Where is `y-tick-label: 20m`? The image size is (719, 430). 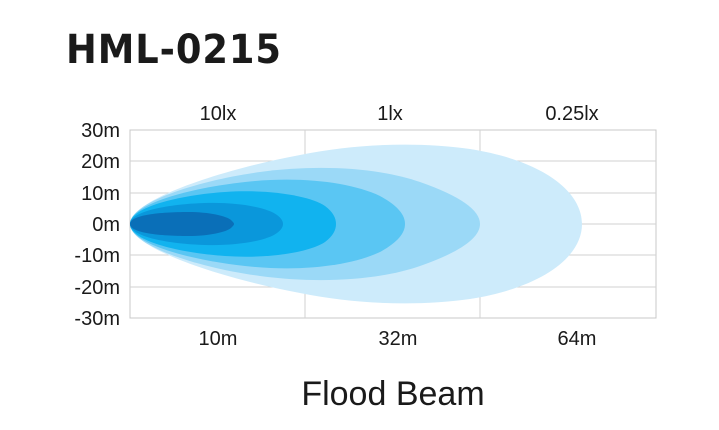
y-tick-label: 20m is located at coordinates (100, 162).